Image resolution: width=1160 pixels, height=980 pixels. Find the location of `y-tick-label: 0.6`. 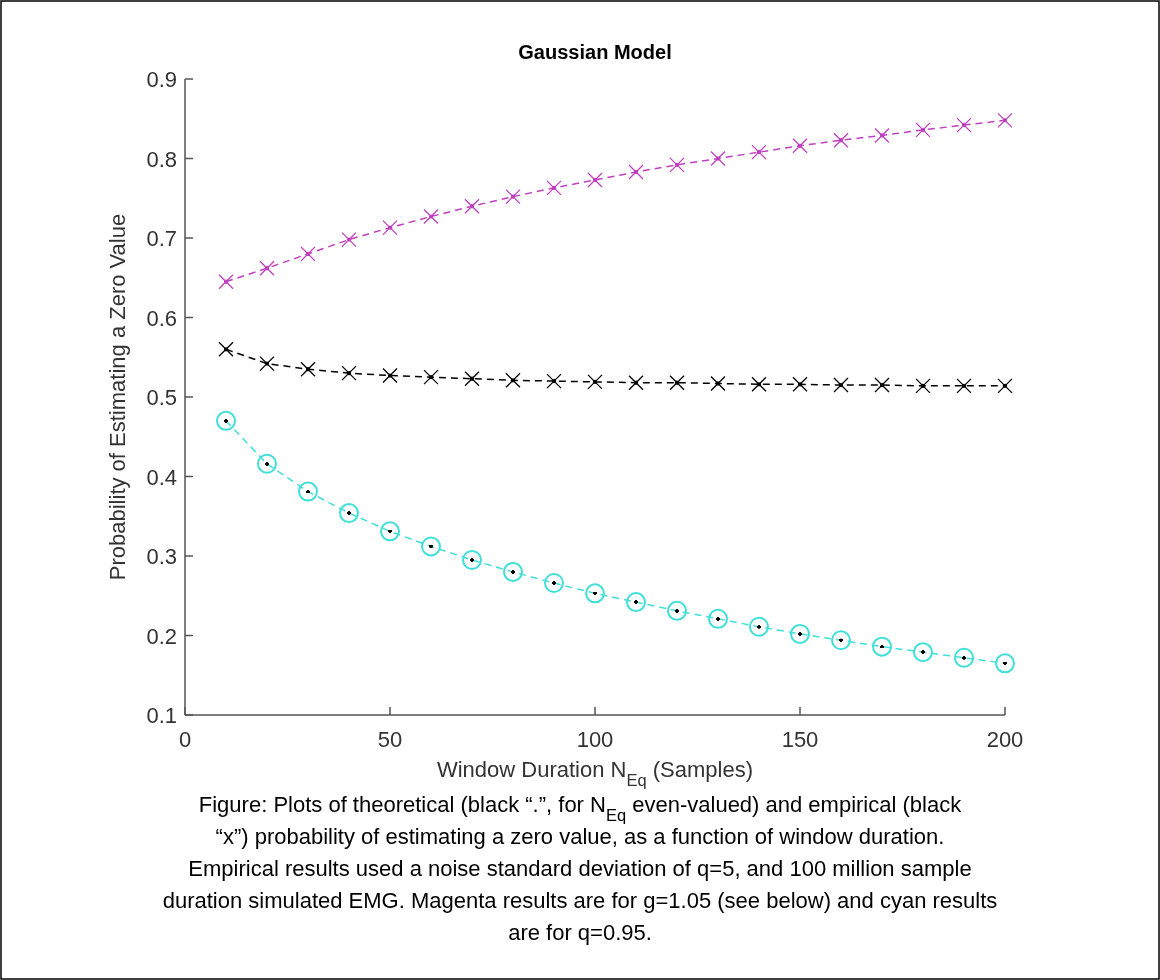

y-tick-label: 0.6 is located at coordinates (161, 318).